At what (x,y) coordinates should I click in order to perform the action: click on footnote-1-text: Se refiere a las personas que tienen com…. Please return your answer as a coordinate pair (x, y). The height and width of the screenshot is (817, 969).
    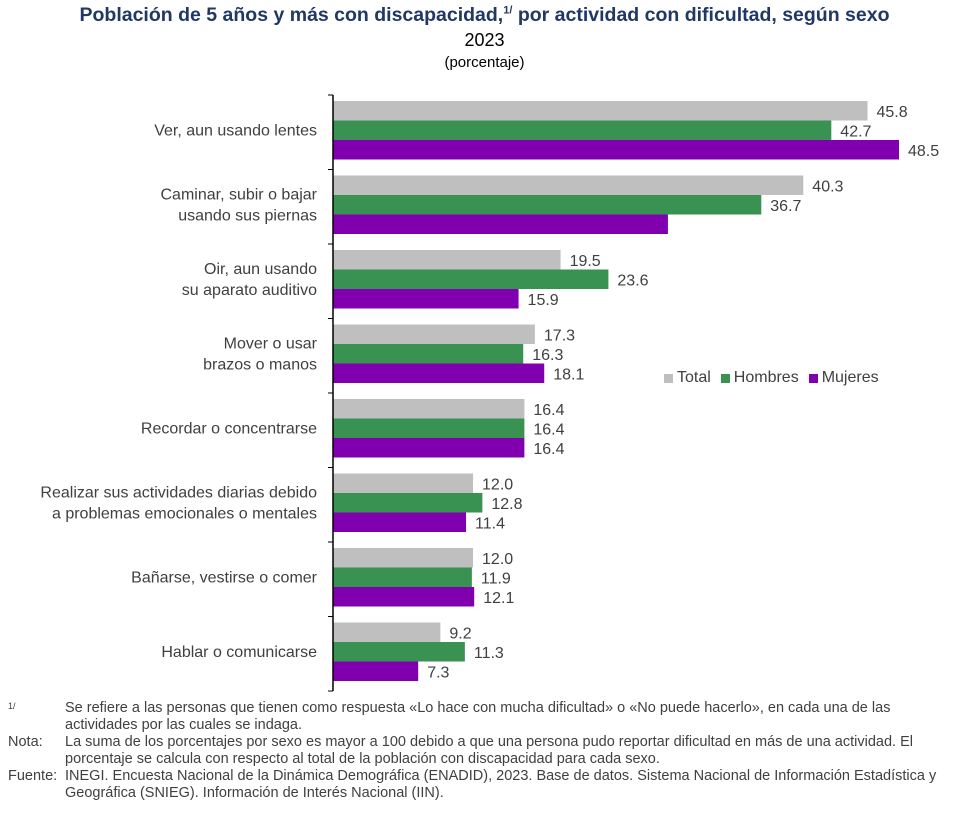
    Looking at the image, I should click on (478, 716).